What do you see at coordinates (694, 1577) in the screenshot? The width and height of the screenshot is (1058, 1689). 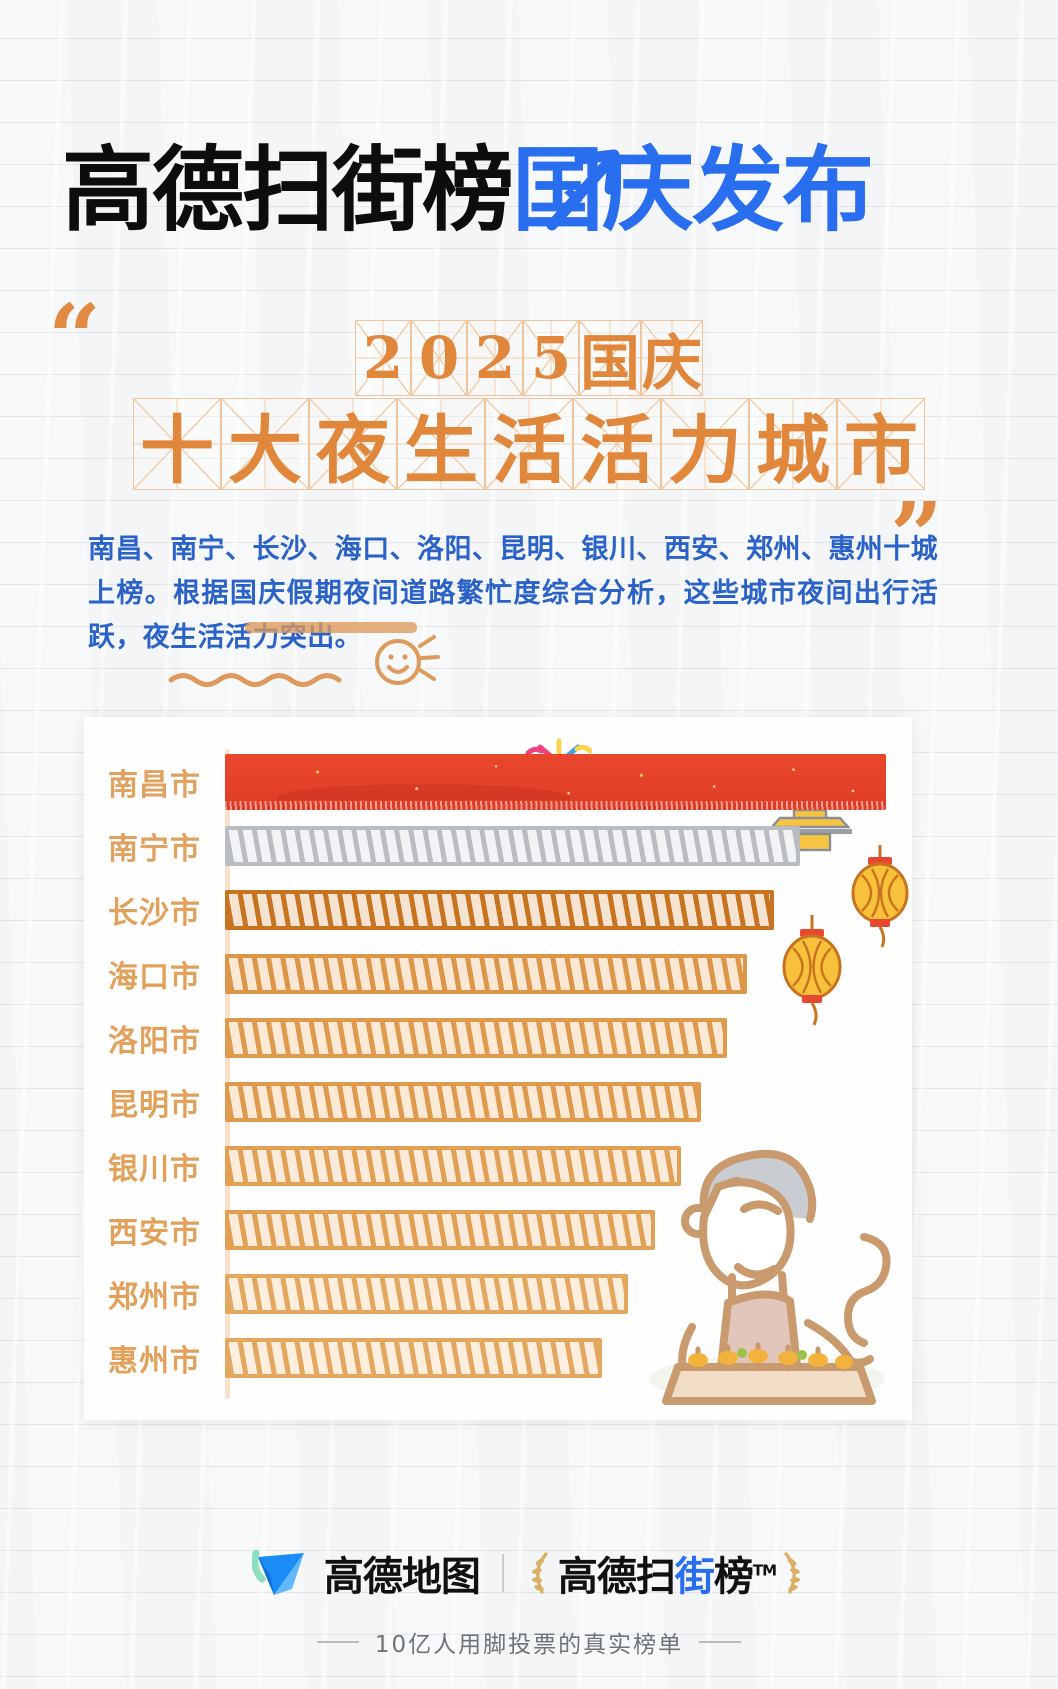 I see `brand-saojiebang-blue: 街` at bounding box center [694, 1577].